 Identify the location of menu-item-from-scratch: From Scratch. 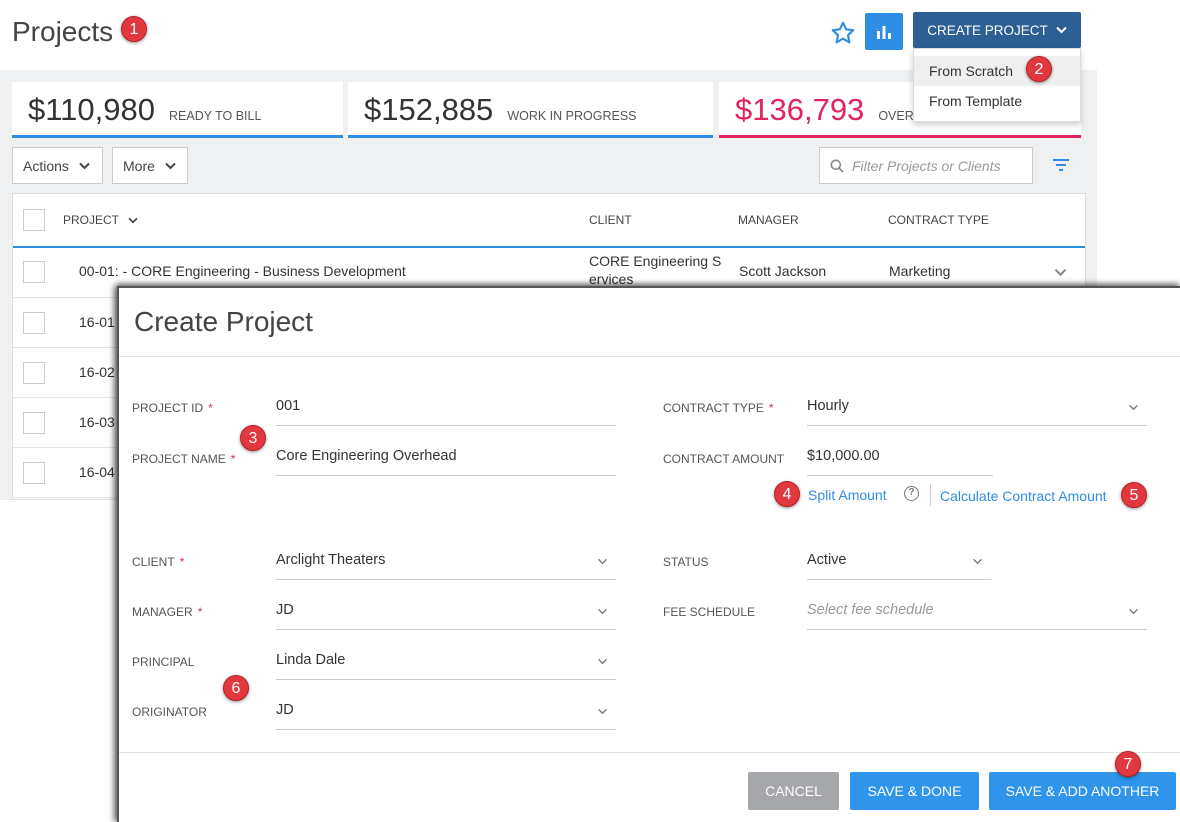
(997, 71).